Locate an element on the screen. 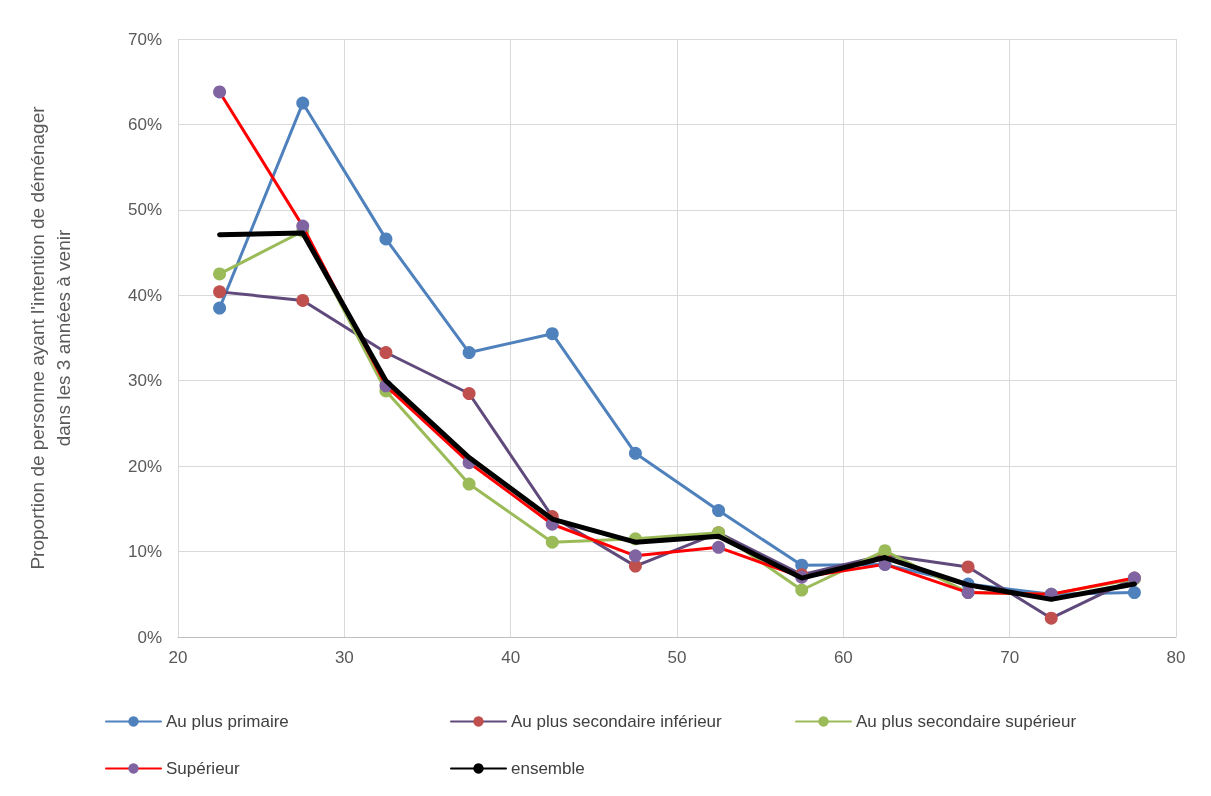 The height and width of the screenshot is (796, 1211). x-tick-label: 70 is located at coordinates (1010, 657).